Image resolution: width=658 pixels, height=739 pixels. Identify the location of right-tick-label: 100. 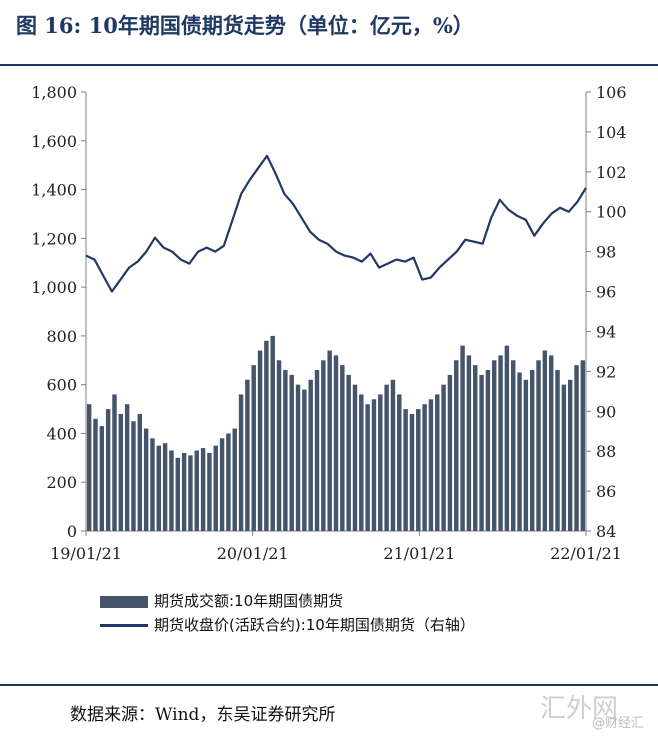
(611, 212).